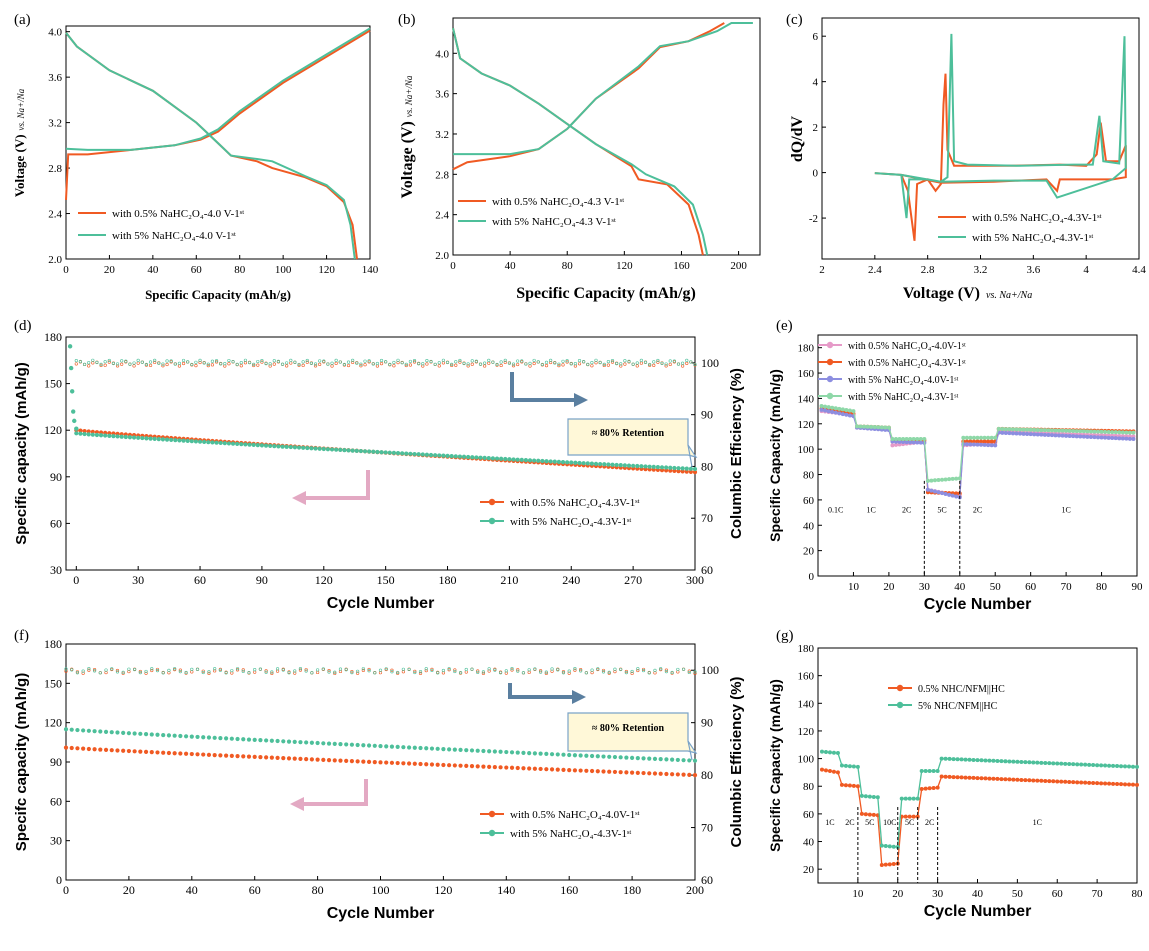  I want to click on capacity-point-e, so click(1133, 439).